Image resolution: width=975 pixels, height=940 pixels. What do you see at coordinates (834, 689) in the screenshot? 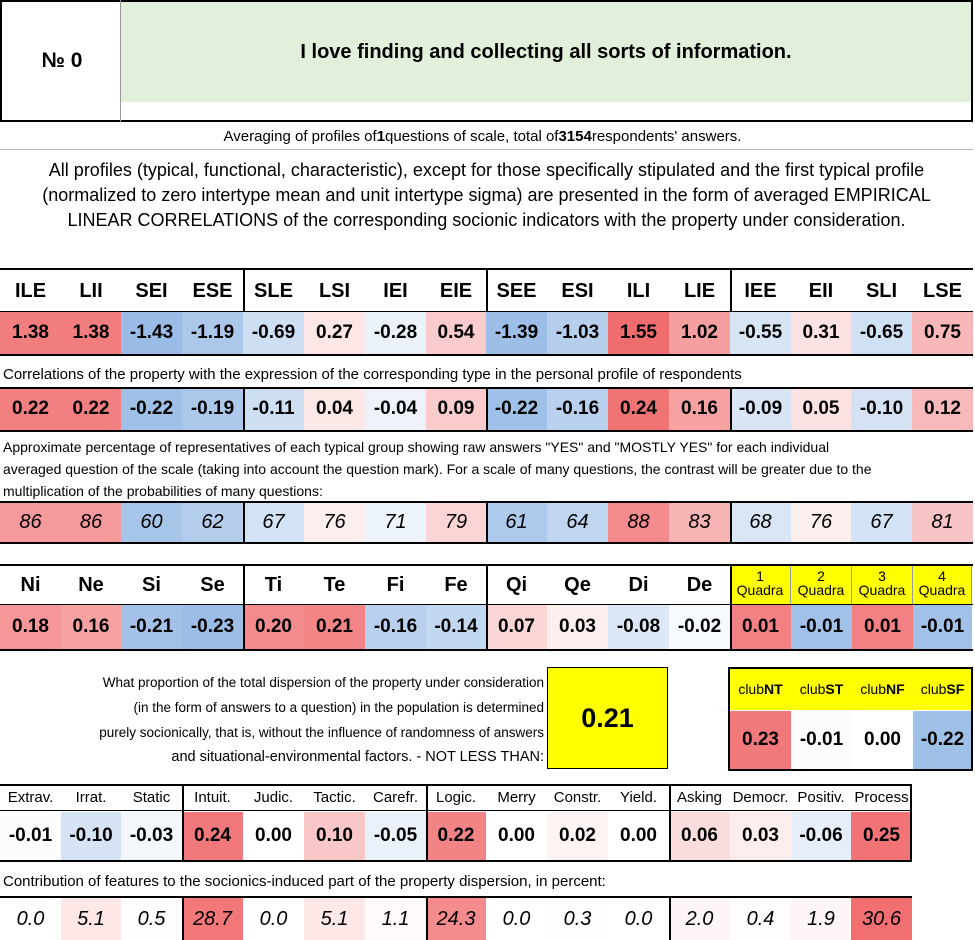
I see `club-suffix: ST` at bounding box center [834, 689].